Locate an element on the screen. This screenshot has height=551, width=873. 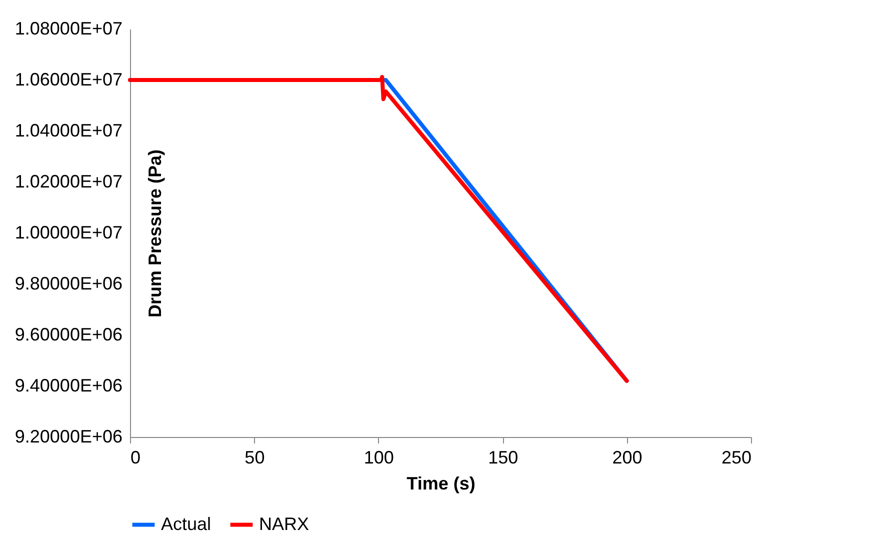
y-tick-label: 9.20000E+06 is located at coordinates (68, 436).